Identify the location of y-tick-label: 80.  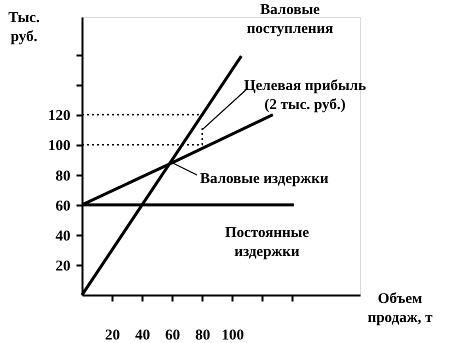
(63, 176).